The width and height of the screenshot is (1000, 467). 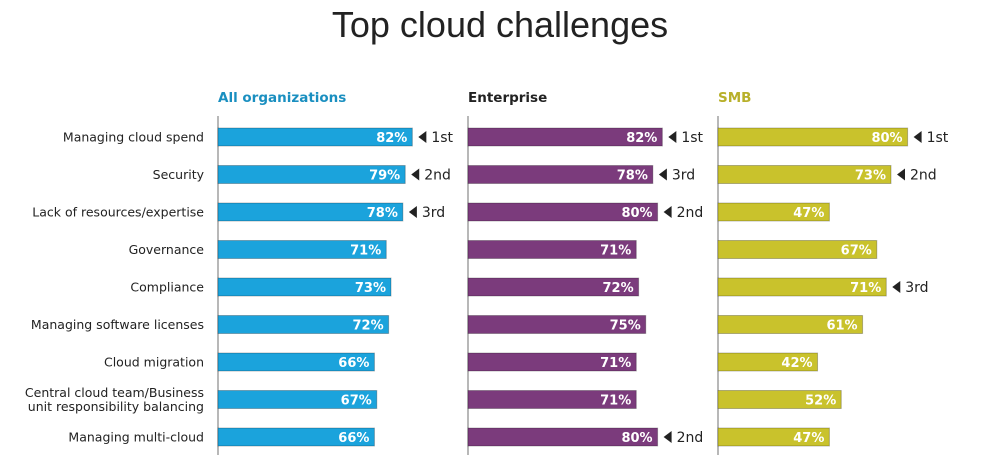 What do you see at coordinates (841, 326) in the screenshot?
I see `value-label: 61%` at bounding box center [841, 326].